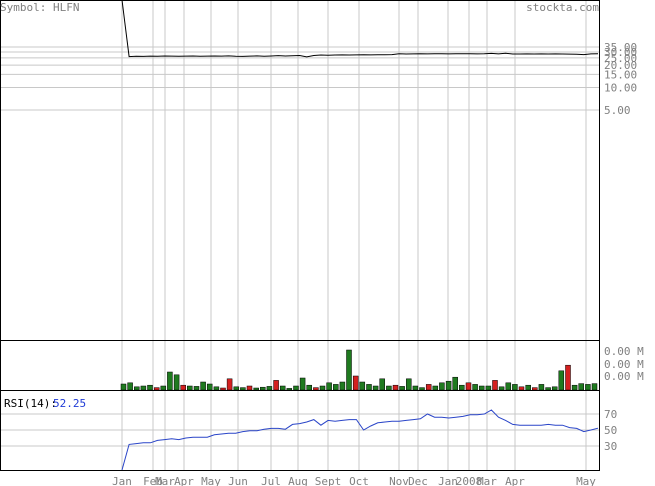  What do you see at coordinates (620, 65) in the screenshot?
I see `price-tick-label: 20.00` at bounding box center [620, 65].